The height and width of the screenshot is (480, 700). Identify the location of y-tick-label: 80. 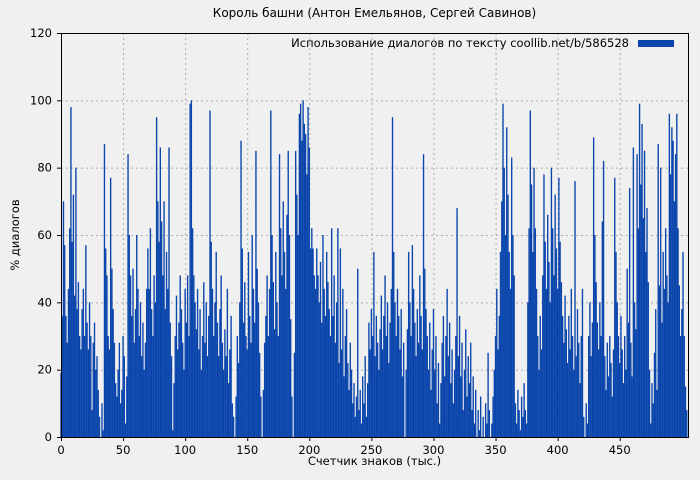
(44, 168).